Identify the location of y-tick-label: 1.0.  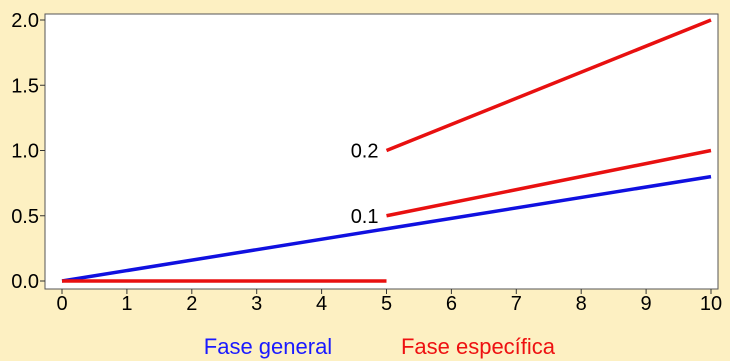
(25, 152).